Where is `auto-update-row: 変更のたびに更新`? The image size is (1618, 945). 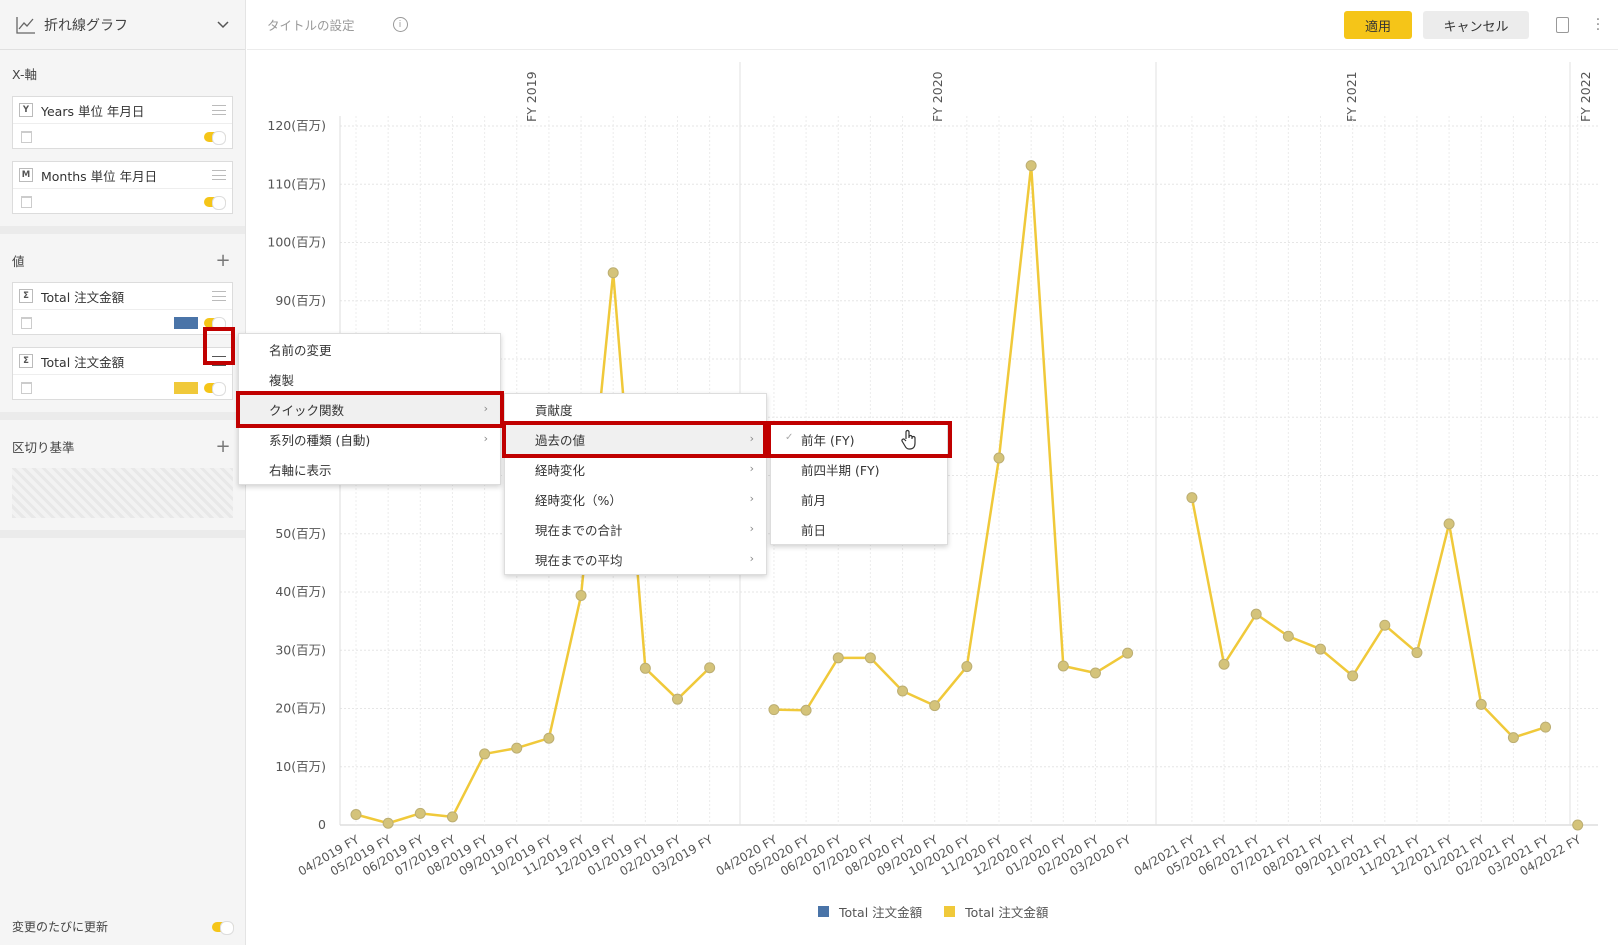 auto-update-row: 変更のたびに更新 is located at coordinates (123, 926).